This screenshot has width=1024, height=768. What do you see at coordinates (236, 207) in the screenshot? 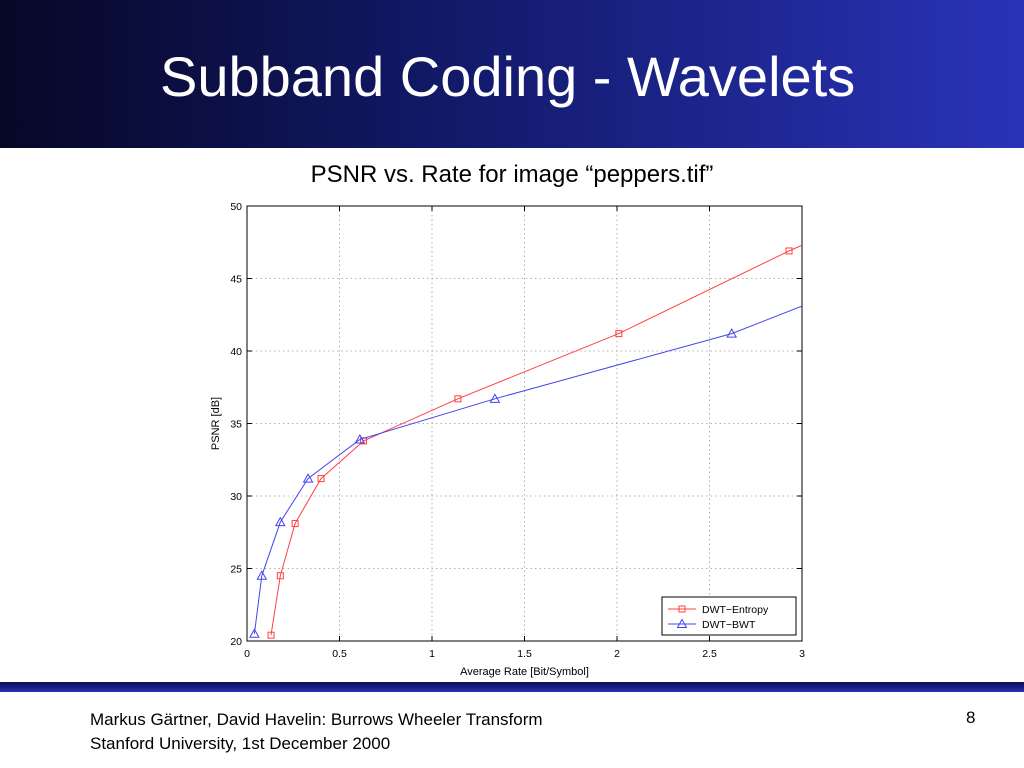
I see `y-tick-label: 50` at bounding box center [236, 207].